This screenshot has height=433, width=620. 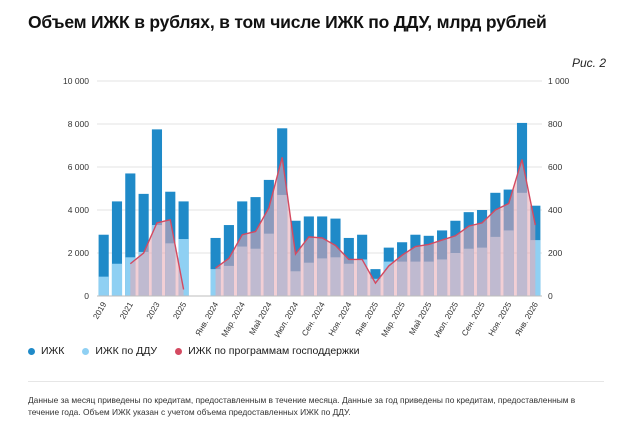 What do you see at coordinates (79, 167) in the screenshot?
I see `y-tick-label-left: 6 000` at bounding box center [79, 167].